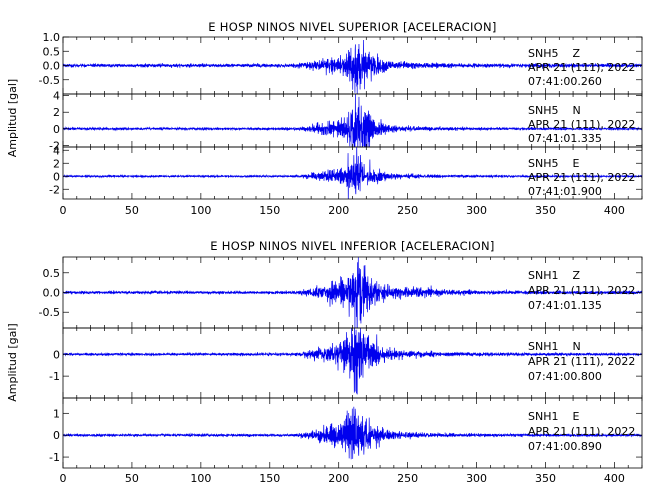  Describe the element at coordinates (565, 446) in the screenshot. I see `record-time: 07:41:00.890` at that location.